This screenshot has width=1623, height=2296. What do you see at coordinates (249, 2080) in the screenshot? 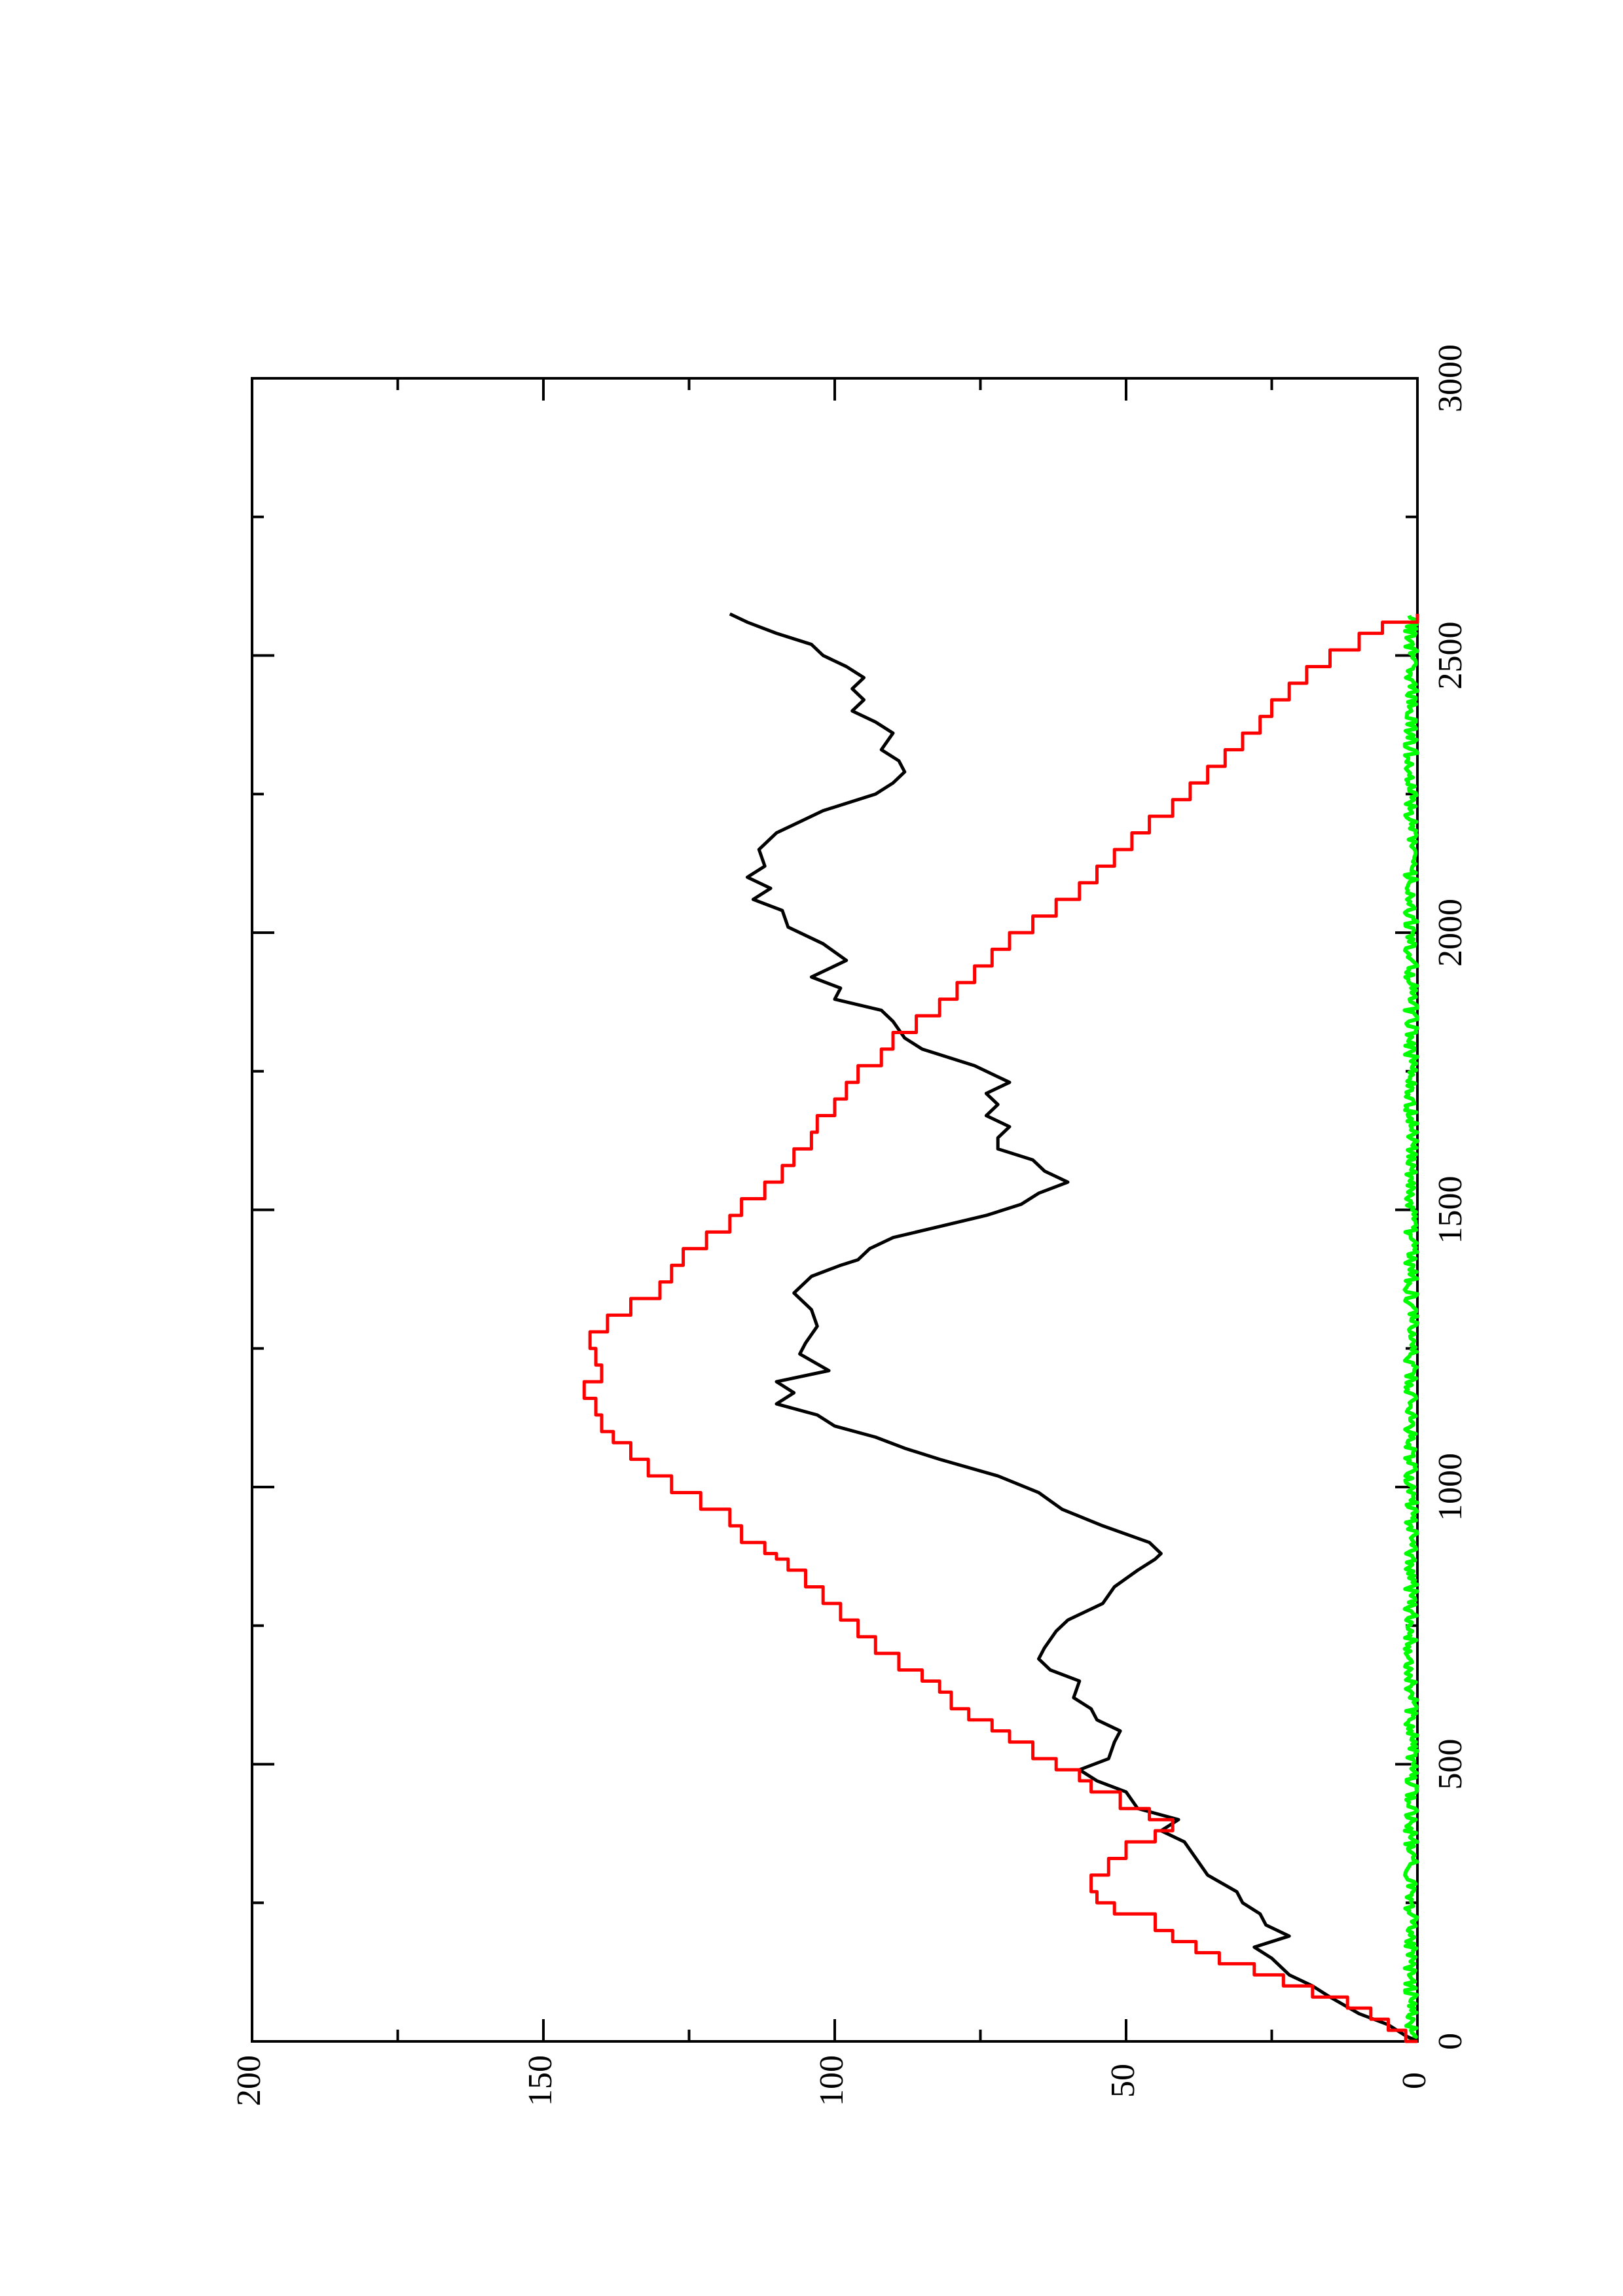
I see `y-tick-label: 200` at bounding box center [249, 2080].